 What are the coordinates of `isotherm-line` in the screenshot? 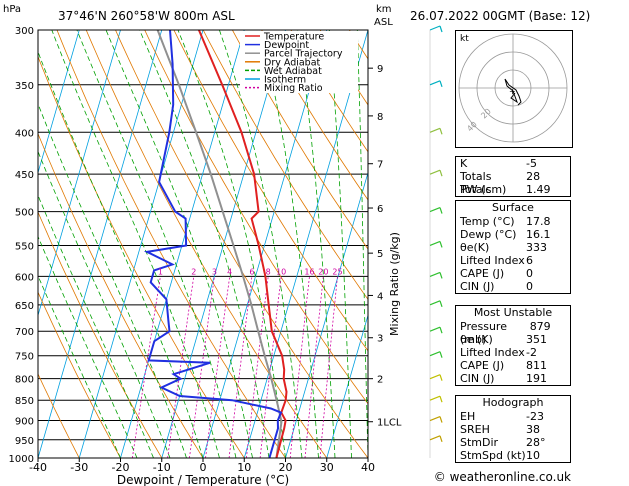 It's located at (347, 385).